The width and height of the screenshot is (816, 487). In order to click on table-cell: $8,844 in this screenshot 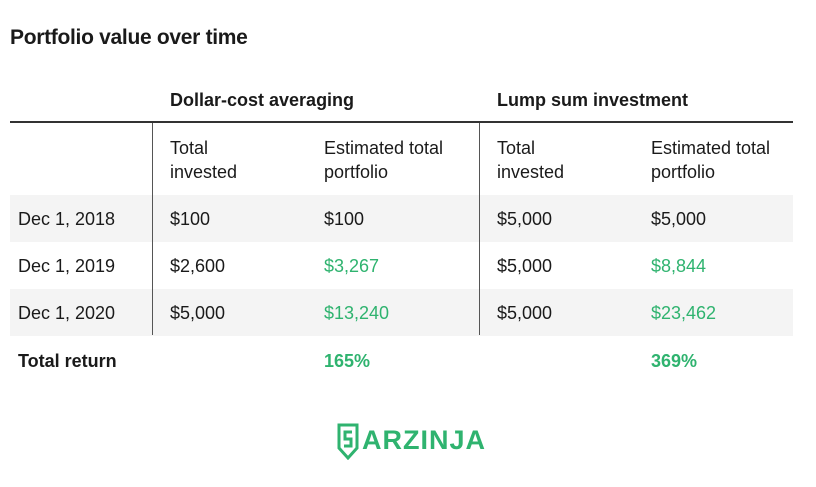, I will do `click(679, 266)`.